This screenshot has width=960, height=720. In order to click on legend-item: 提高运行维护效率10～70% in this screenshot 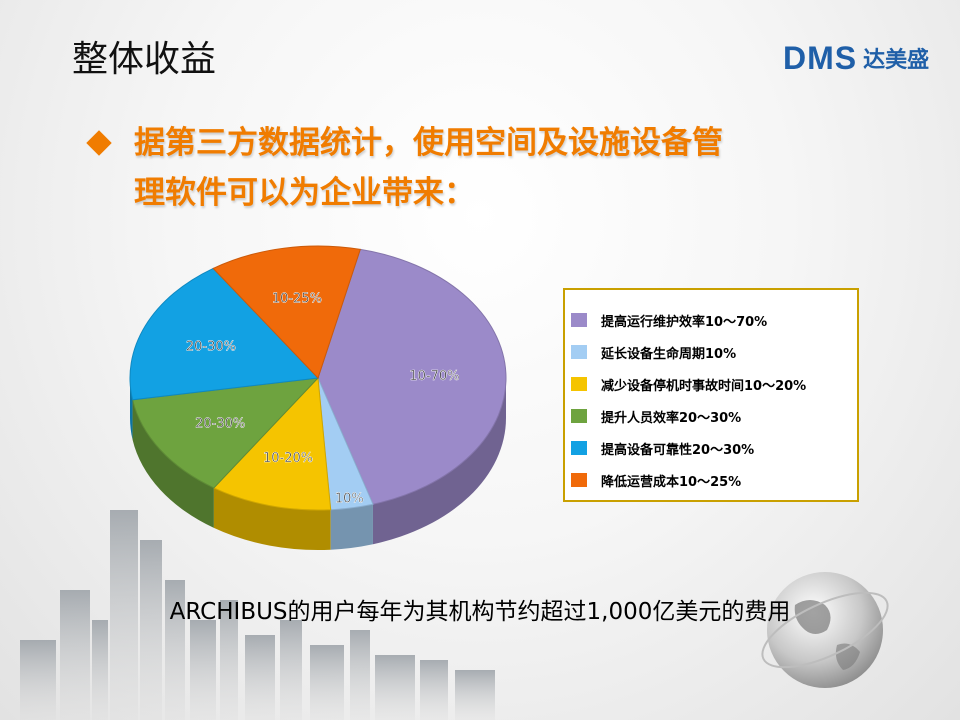, I will do `click(711, 320)`.